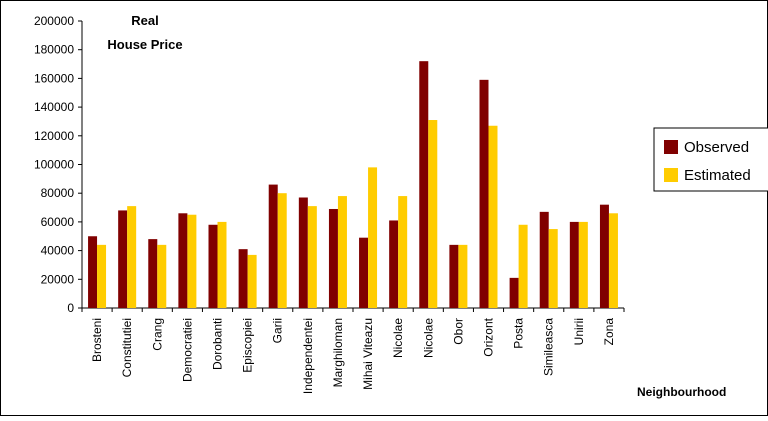 This screenshot has height=421, width=768. Describe the element at coordinates (308, 356) in the screenshot. I see `x-tick-label: Independentei` at that location.